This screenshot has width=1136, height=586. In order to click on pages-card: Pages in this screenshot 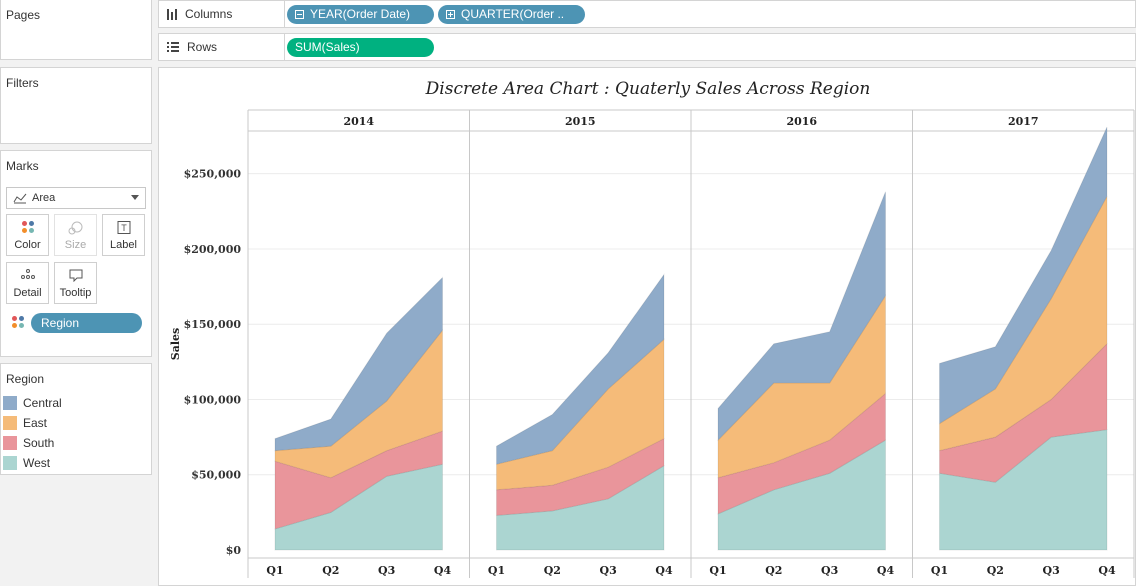, I will do `click(76, 30)`.